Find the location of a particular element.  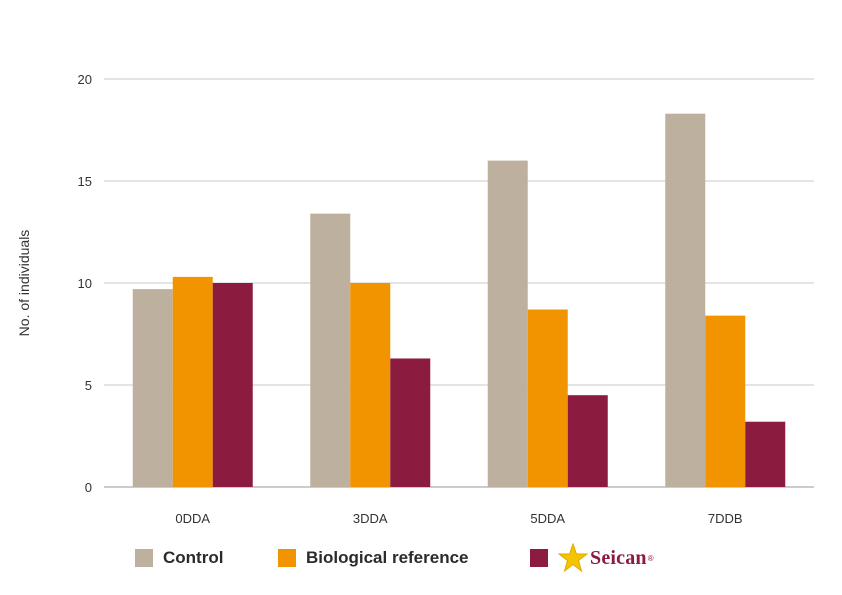

seican-logo: Seican ® is located at coordinates (606, 558).